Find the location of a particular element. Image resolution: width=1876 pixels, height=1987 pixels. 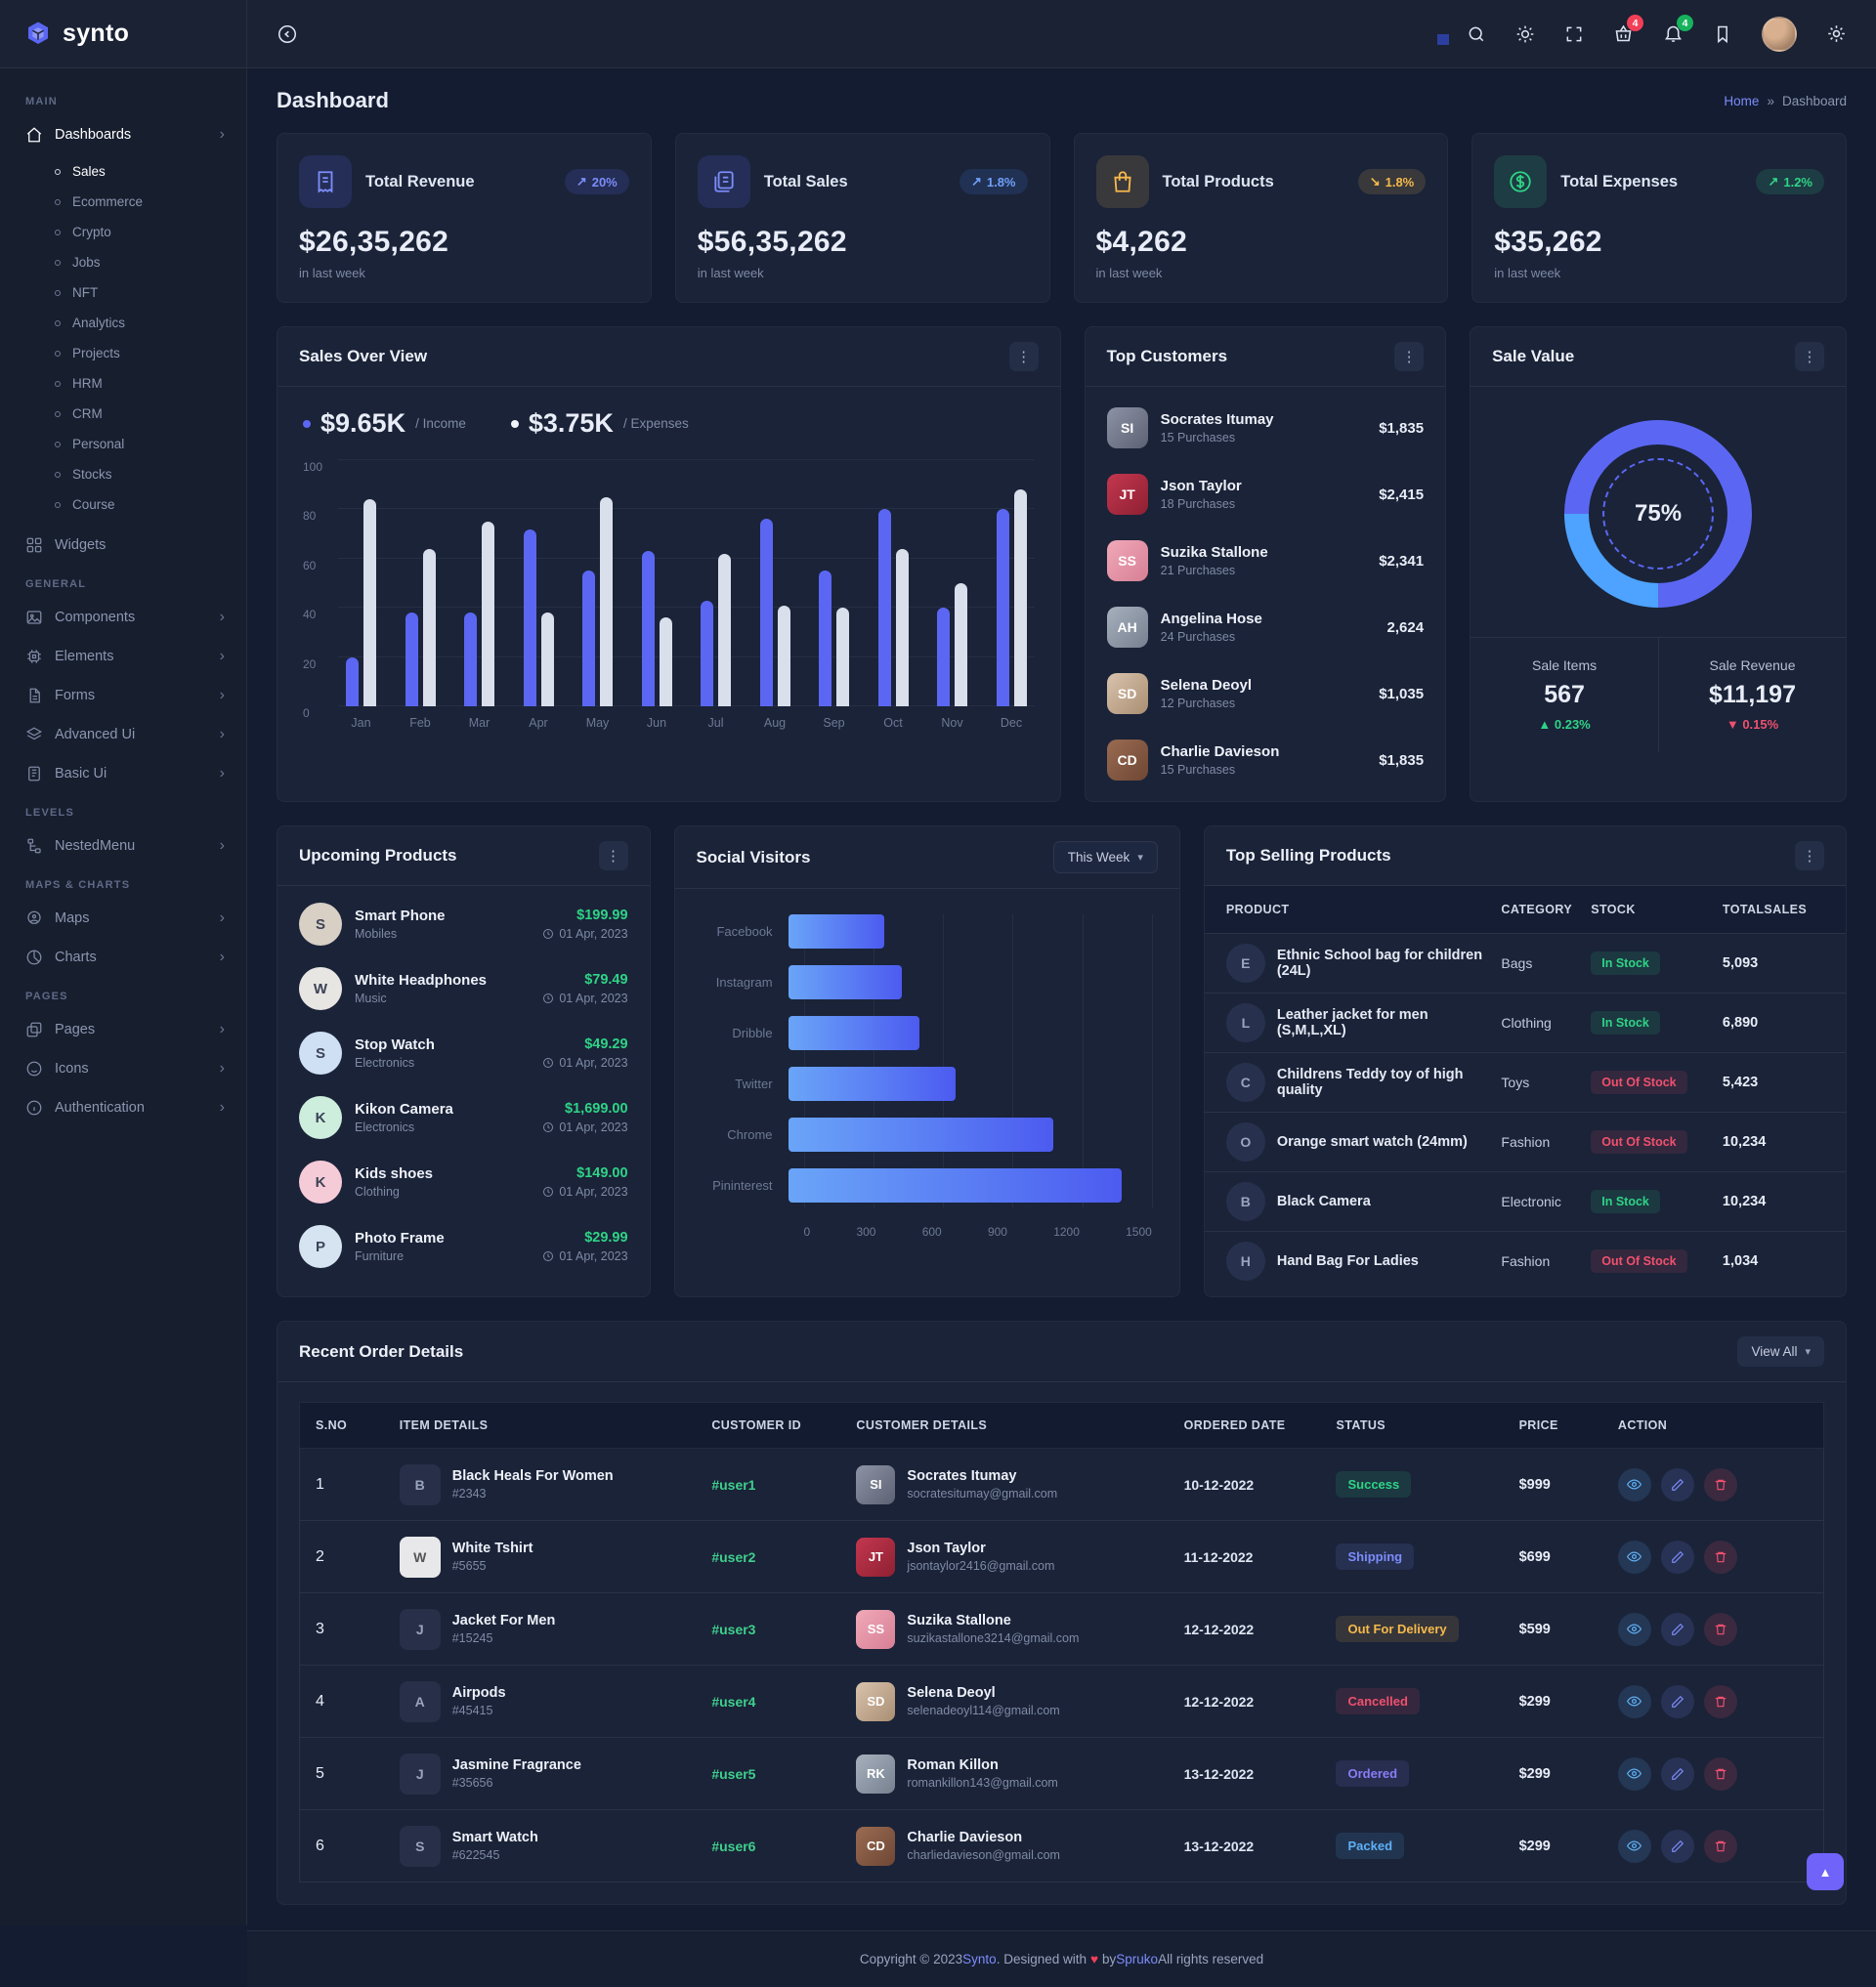

heart-icon: ♥ is located at coordinates (1094, 1959).